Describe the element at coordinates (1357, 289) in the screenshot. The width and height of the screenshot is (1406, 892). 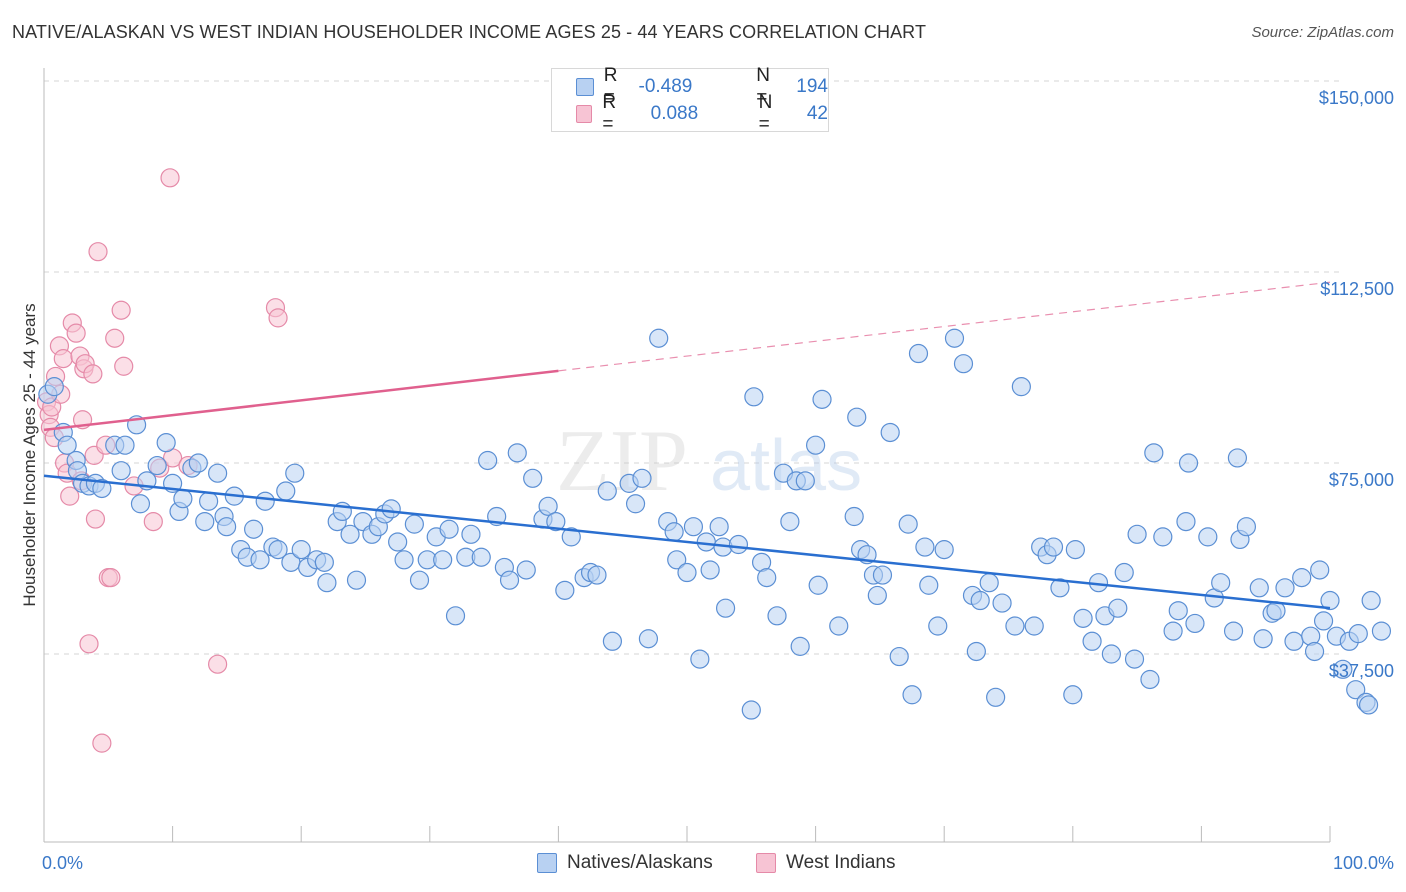
I see `y-tick-label: $112,500` at that location.